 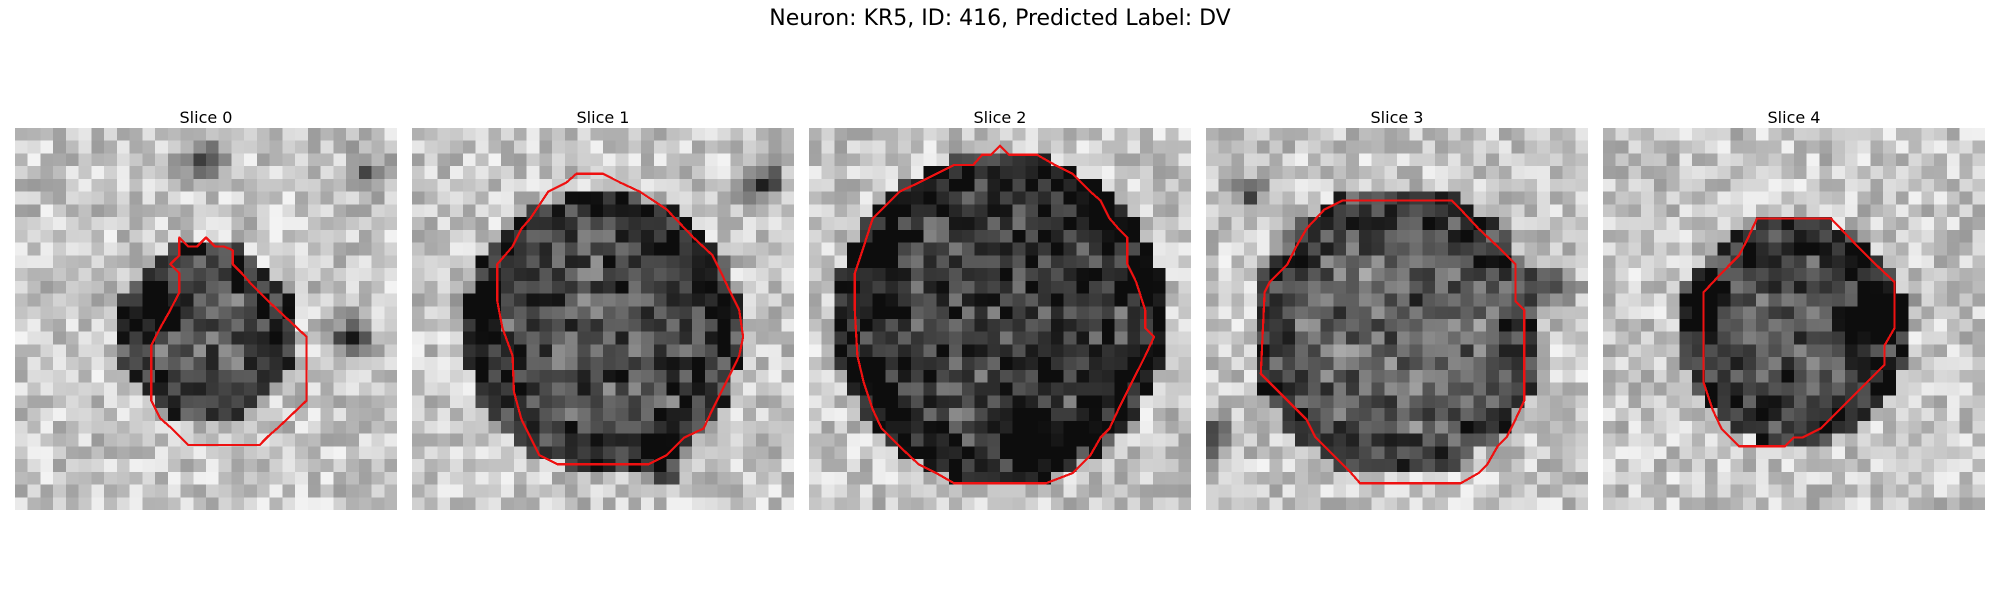 I want to click on slice-title: Slice 4, so click(x=1794, y=117).